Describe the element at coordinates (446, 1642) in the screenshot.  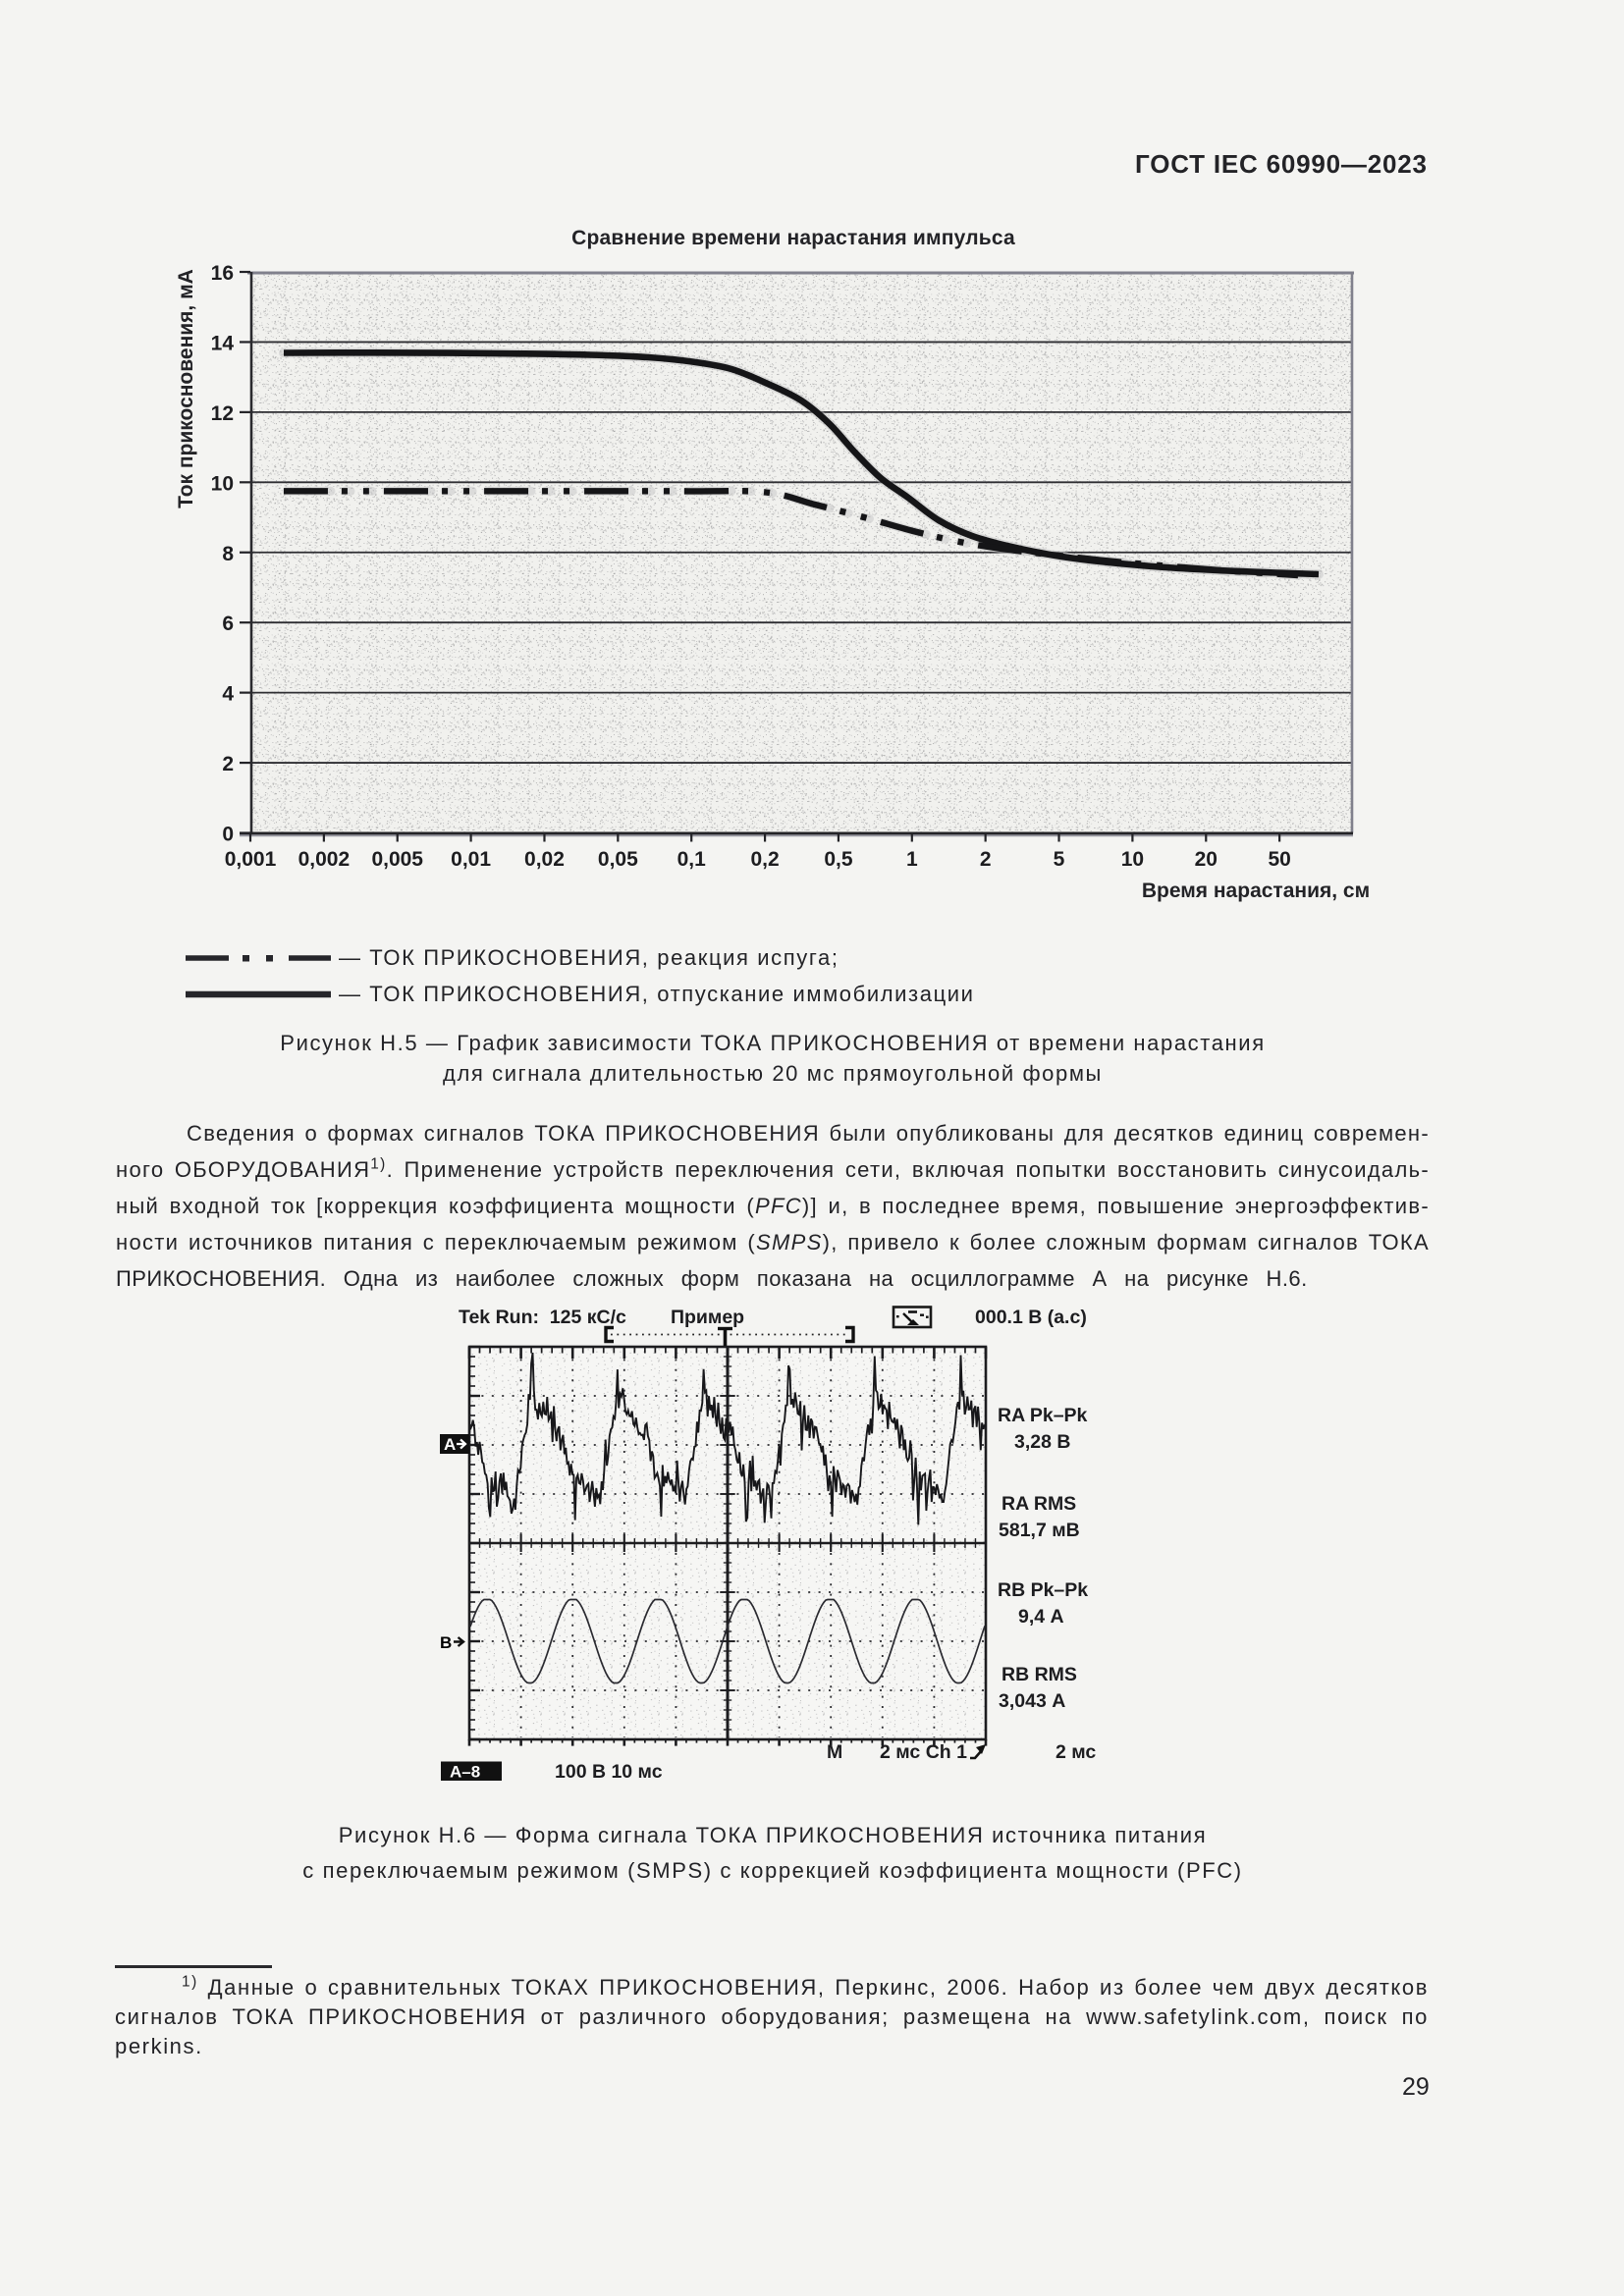
I see `svg-text: В` at that location.